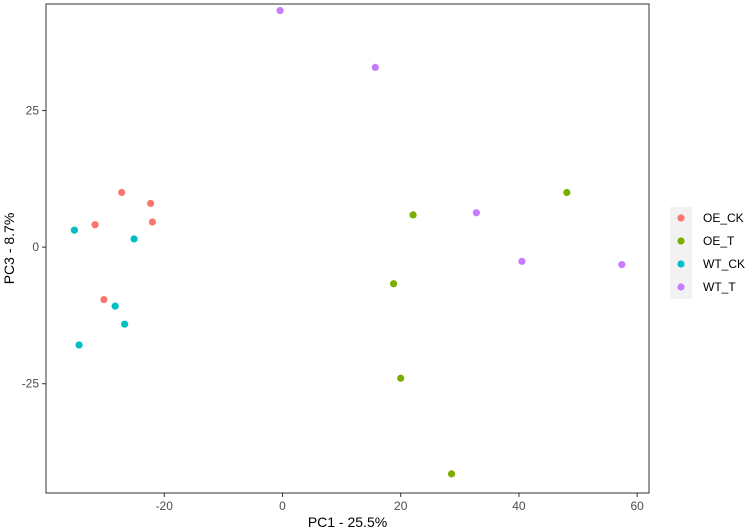  Describe the element at coordinates (637, 506) in the screenshot. I see `x-tick-label: 60` at that location.